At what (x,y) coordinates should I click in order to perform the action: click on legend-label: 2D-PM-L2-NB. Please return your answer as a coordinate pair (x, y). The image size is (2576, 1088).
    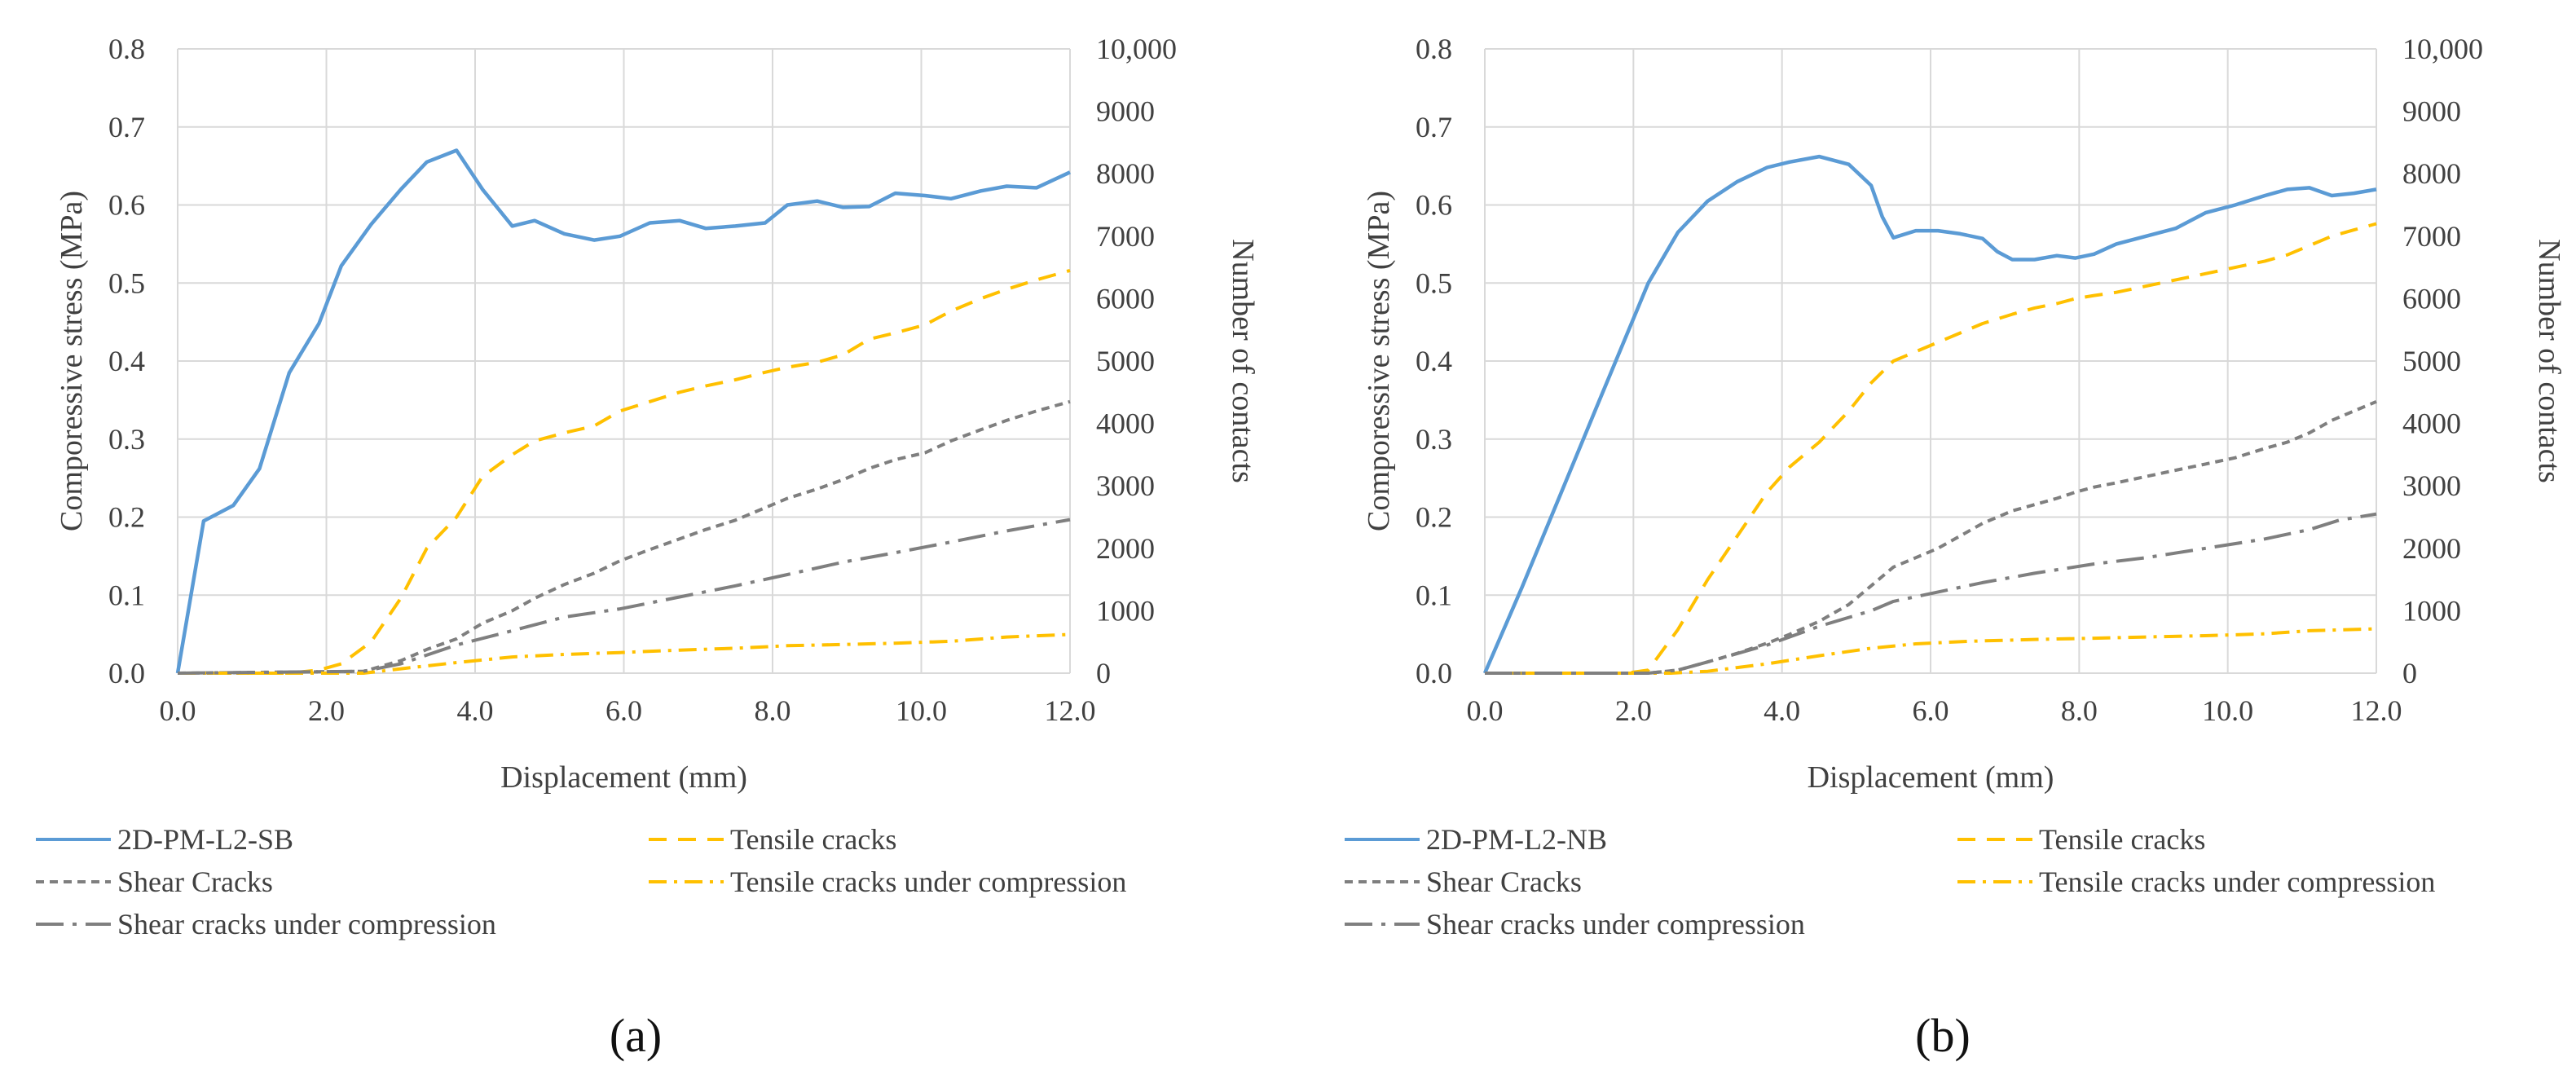
    Looking at the image, I should click on (1517, 839).